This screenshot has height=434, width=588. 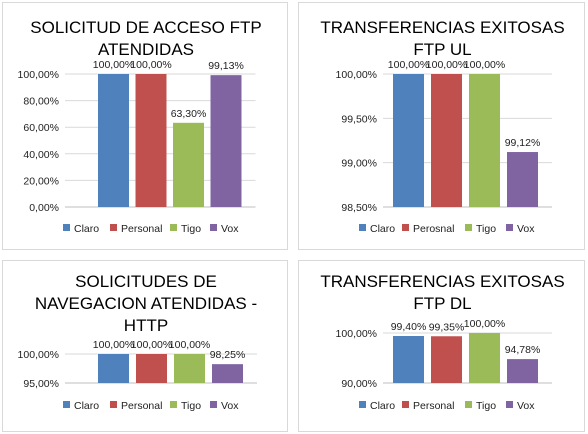 What do you see at coordinates (41, 384) in the screenshot?
I see `y-tick-label: 95,00%` at bounding box center [41, 384].